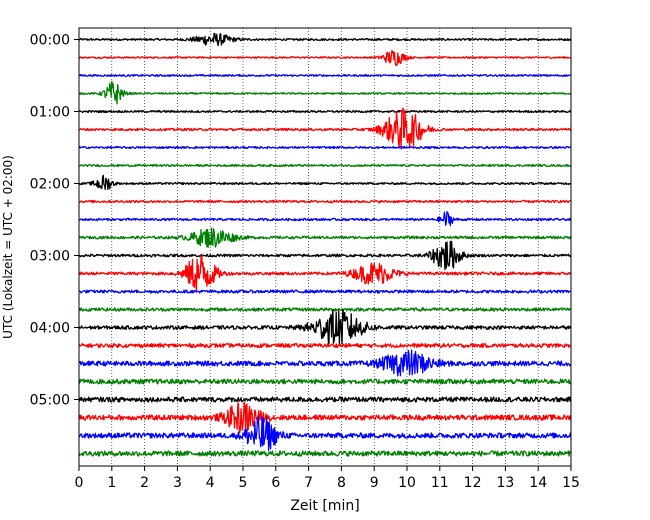  I want to click on y-tick-label: 05:00, so click(50, 401).